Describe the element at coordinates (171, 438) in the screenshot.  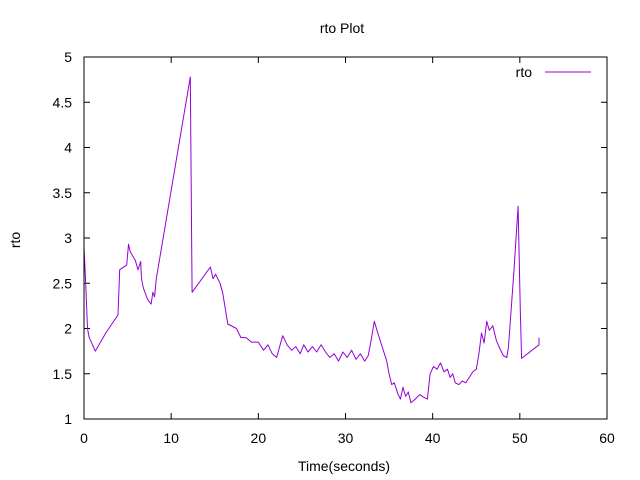
I see `x-tick-label: 10` at that location.